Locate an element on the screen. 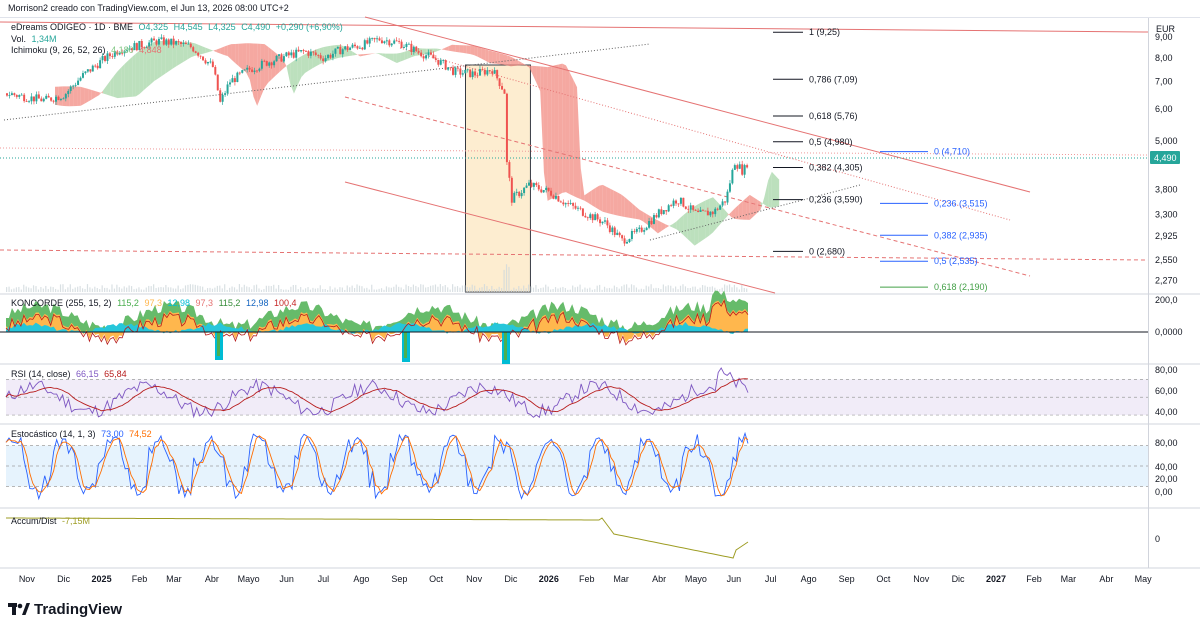  currency-label: EUR is located at coordinates (1166, 29).